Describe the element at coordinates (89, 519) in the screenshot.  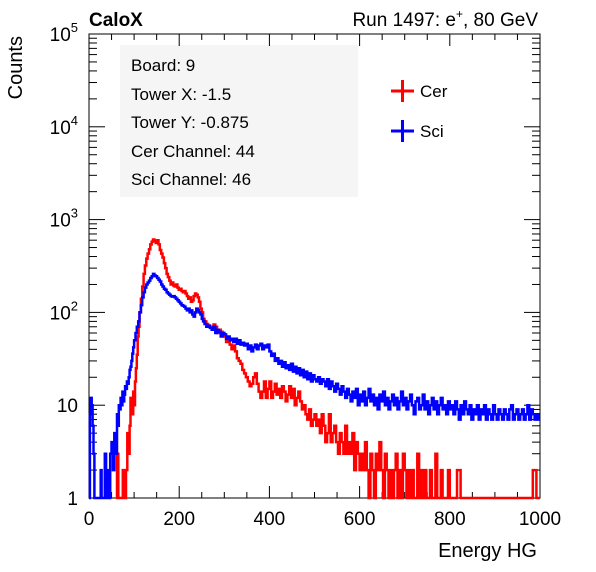
I see `x-tick-label: 0` at that location.